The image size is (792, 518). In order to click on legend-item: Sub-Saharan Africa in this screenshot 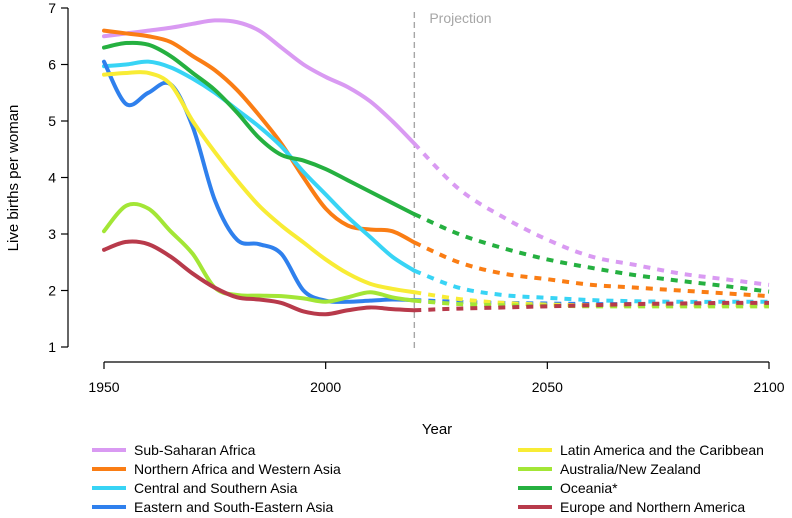, I will do `click(174, 450)`.